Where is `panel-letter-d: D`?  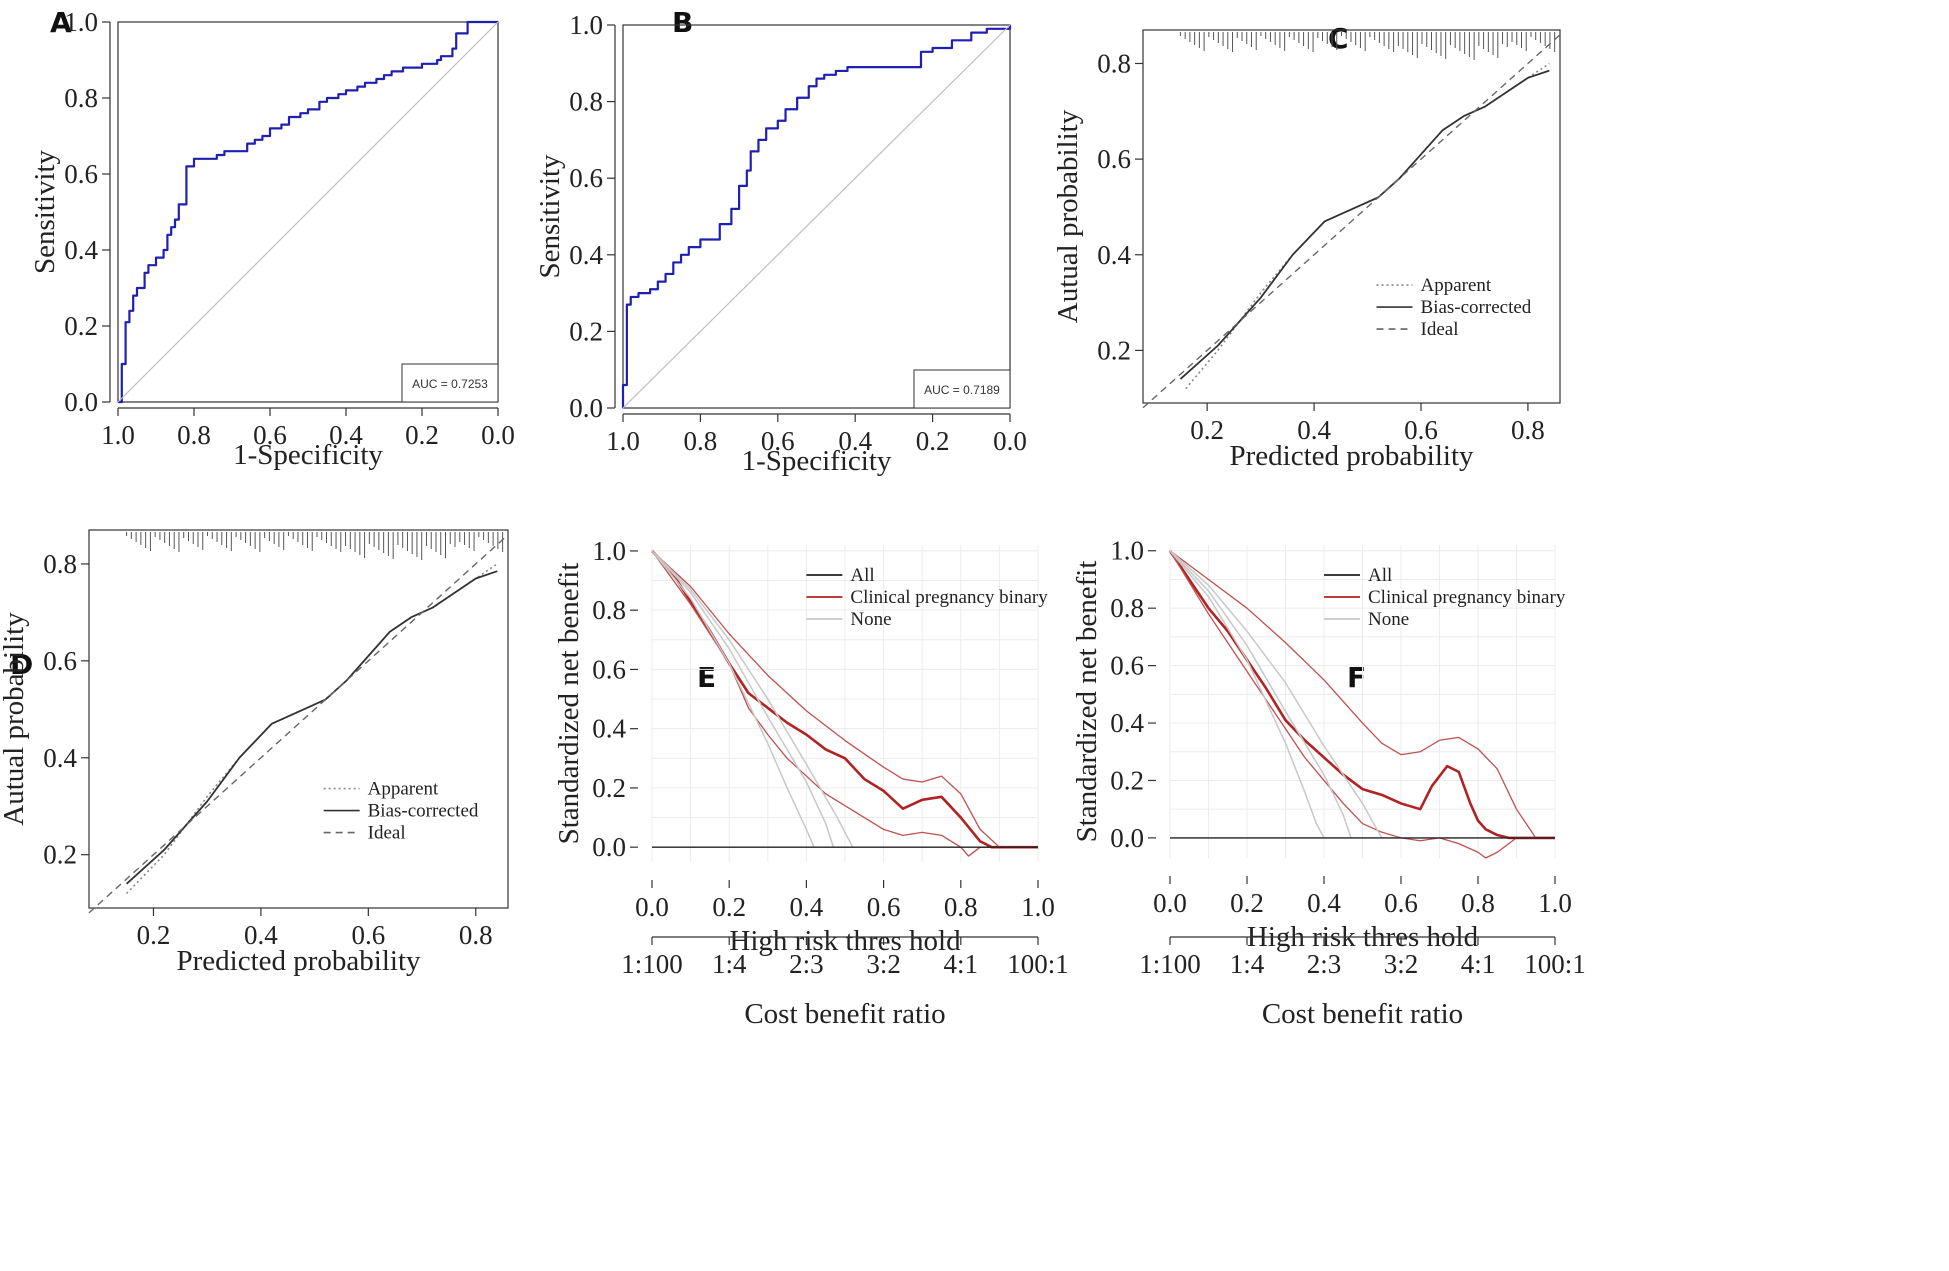 panel-letter-d: D is located at coordinates (21, 664).